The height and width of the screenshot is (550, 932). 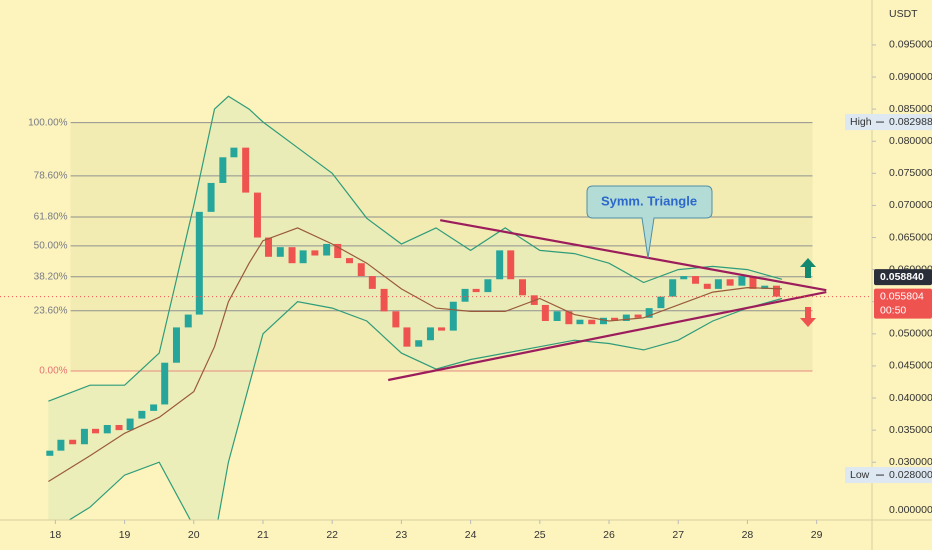 What do you see at coordinates (910, 510) in the screenshot?
I see `axis-footer-label: 0.000000` at bounding box center [910, 510].